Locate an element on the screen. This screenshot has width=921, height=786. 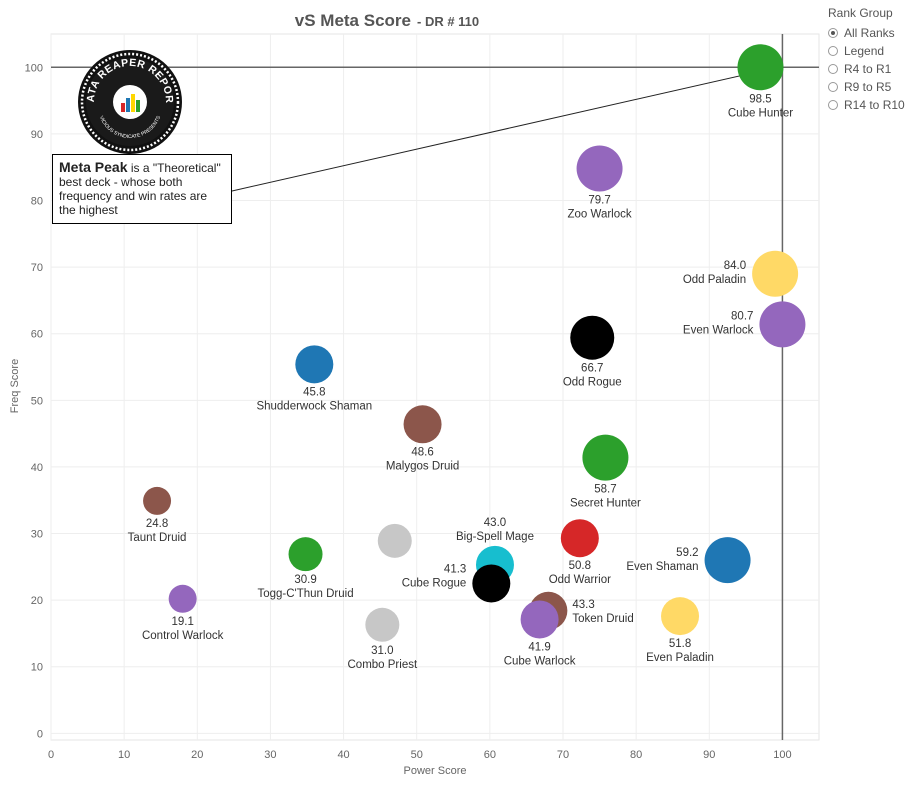
y-tick-label: 20 is located at coordinates (37, 601).